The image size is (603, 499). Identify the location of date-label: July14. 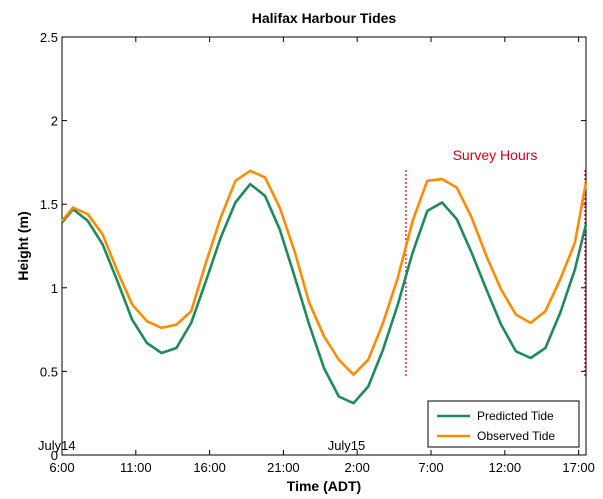
(57, 445).